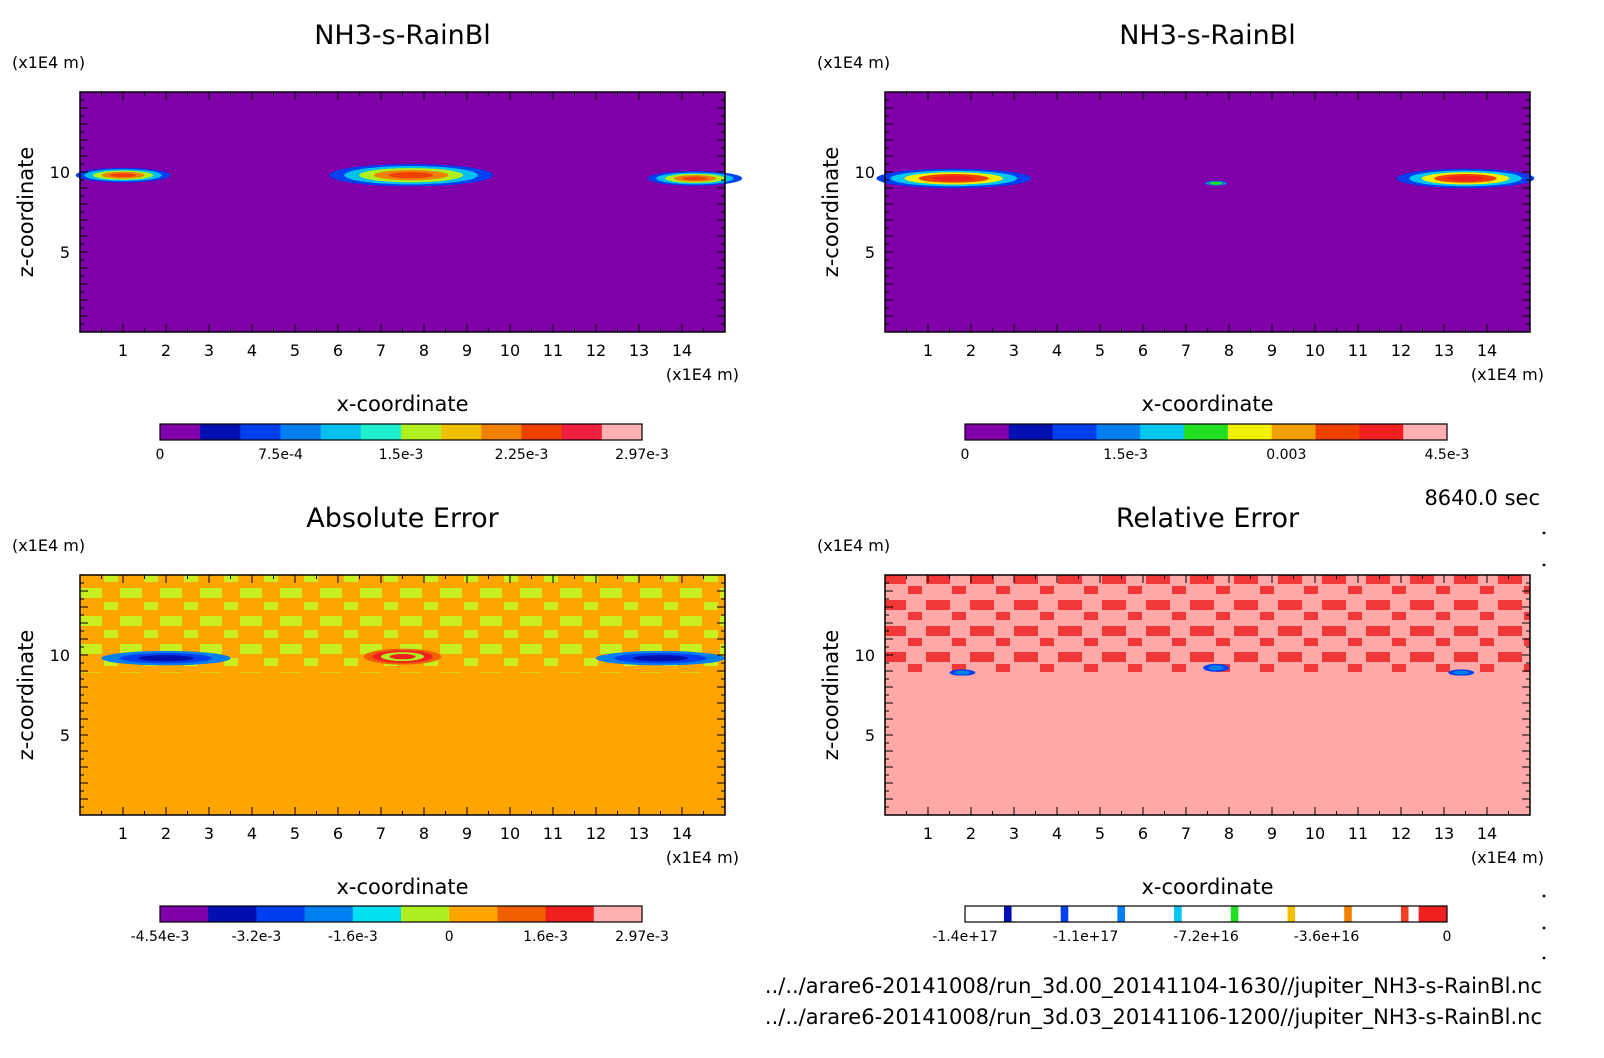 Image resolution: width=1604 pixels, height=1058 pixels. I want to click on colorbar-label: -7.2e+16, so click(1206, 937).